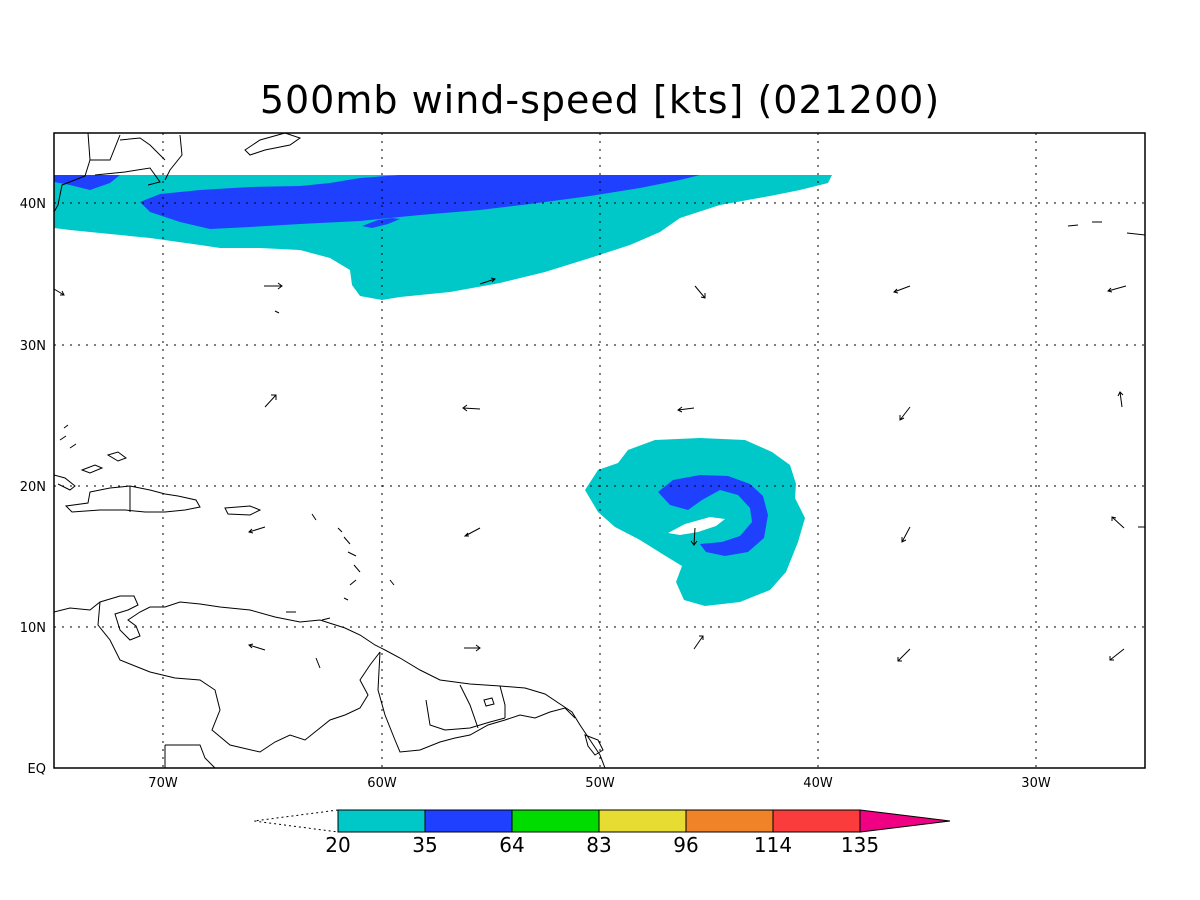 This screenshot has width=1200, height=900. Describe the element at coordinates (33, 346) in the screenshot. I see `lat-tick-label: 30N` at that location.